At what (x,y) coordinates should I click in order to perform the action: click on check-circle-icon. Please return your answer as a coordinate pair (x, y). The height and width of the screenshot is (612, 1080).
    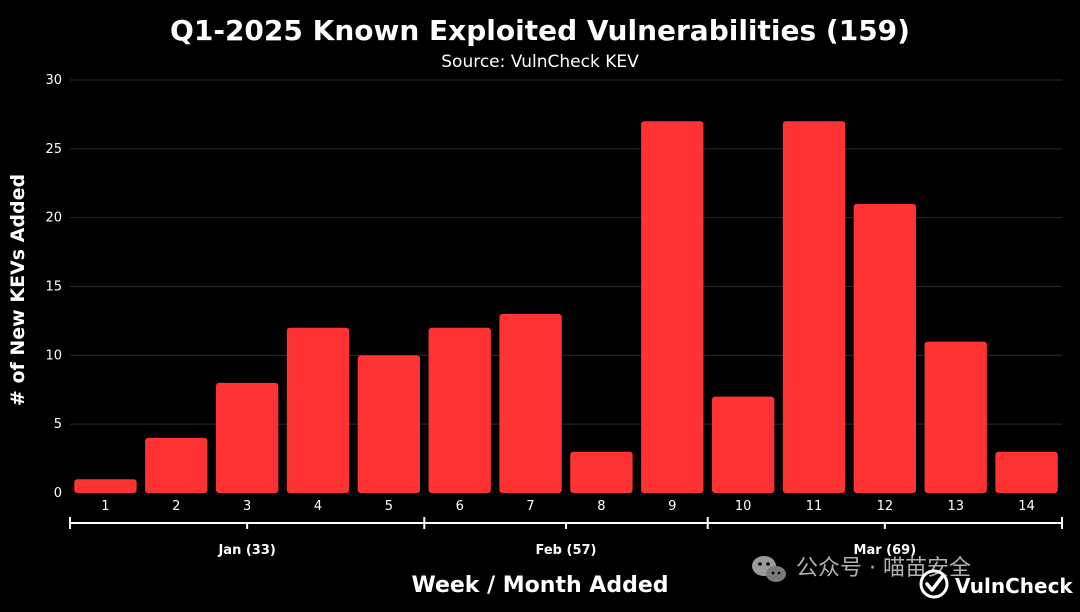
    Looking at the image, I should click on (934, 584).